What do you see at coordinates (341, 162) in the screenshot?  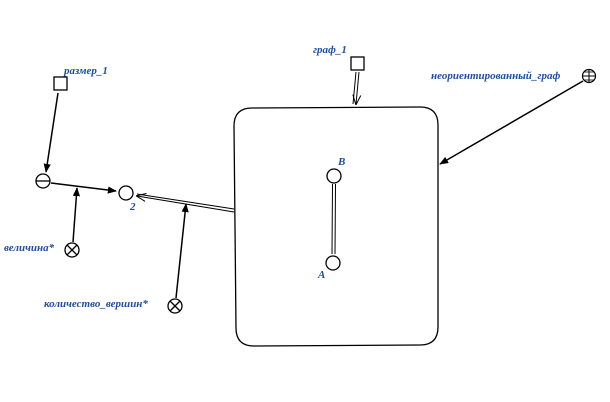 I see `vertex-b-label: B` at bounding box center [341, 162].